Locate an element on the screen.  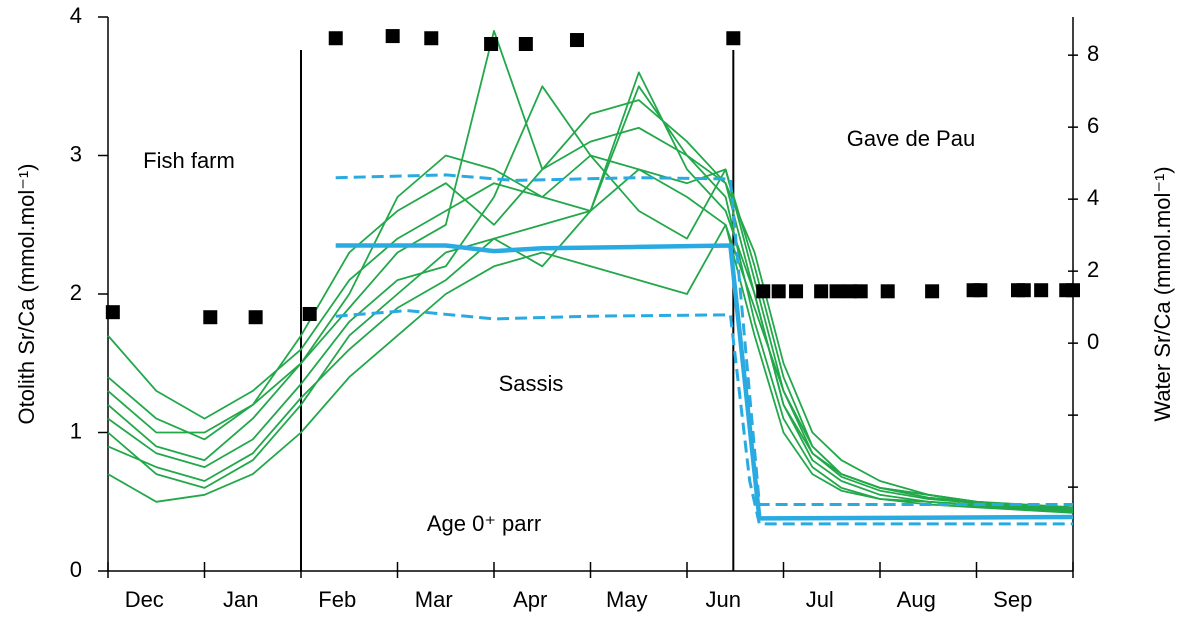
y-axis-label: Otolith Sr/Ca (mmol.mol⁻¹) is located at coordinates (26, 294).